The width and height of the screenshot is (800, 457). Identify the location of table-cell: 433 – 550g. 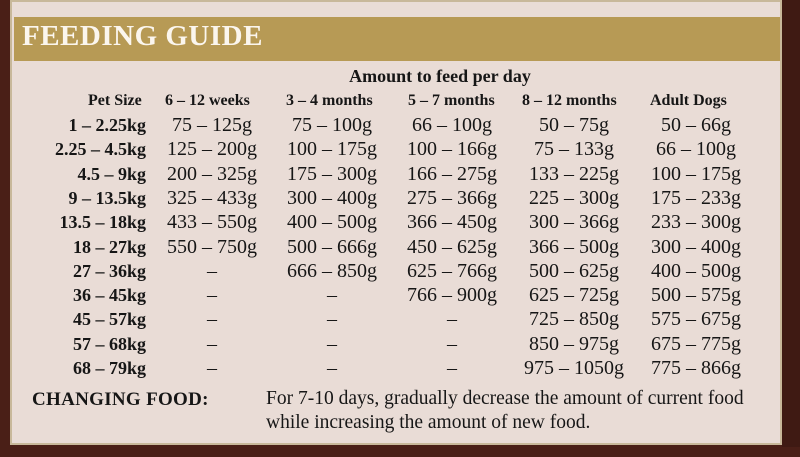
(212, 222).